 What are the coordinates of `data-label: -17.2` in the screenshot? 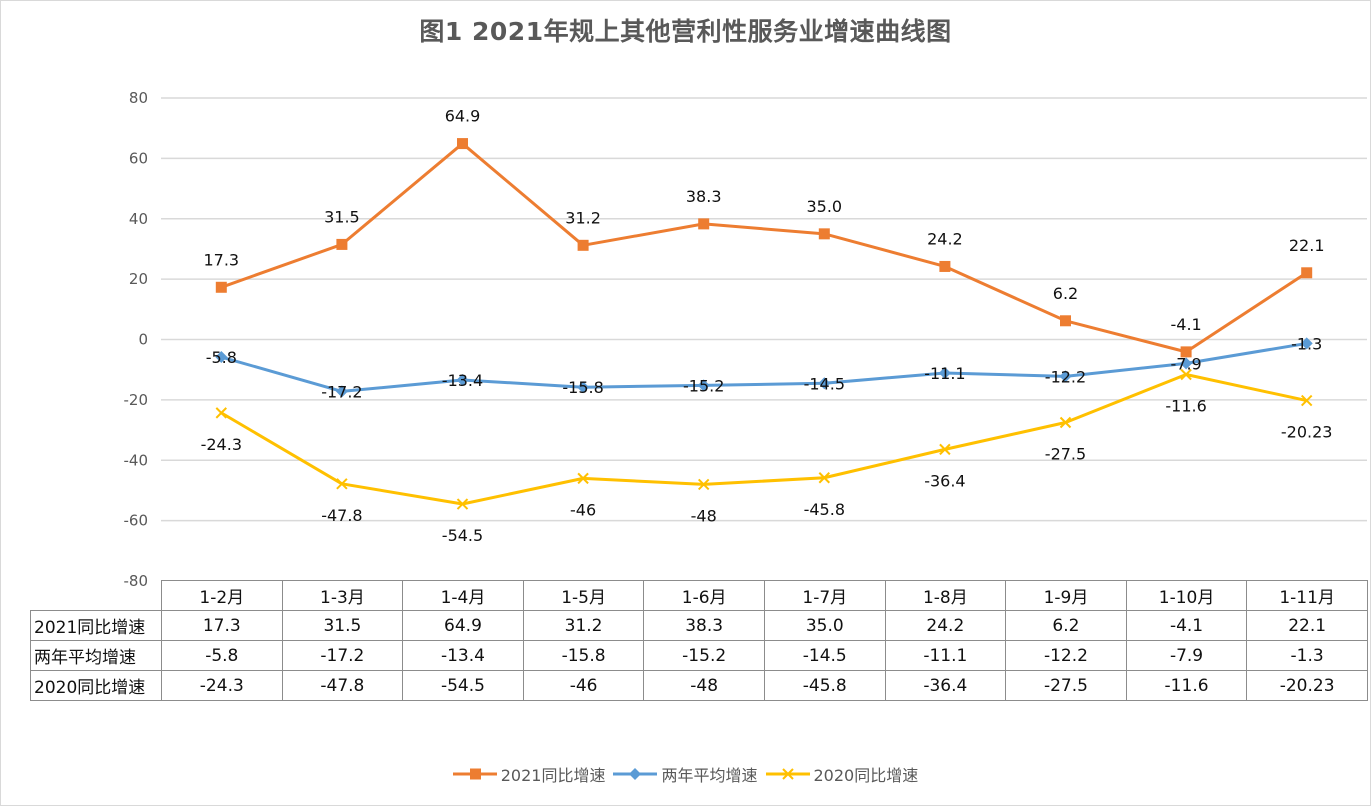 It's located at (341, 391).